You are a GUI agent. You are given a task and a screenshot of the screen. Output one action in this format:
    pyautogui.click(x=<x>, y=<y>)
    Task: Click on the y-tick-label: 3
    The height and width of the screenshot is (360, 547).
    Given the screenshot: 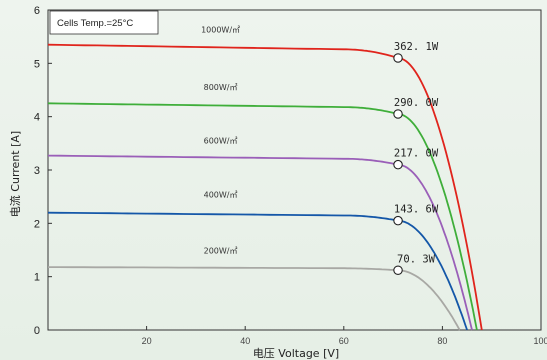 What is the action you would take?
    pyautogui.click(x=37, y=171)
    